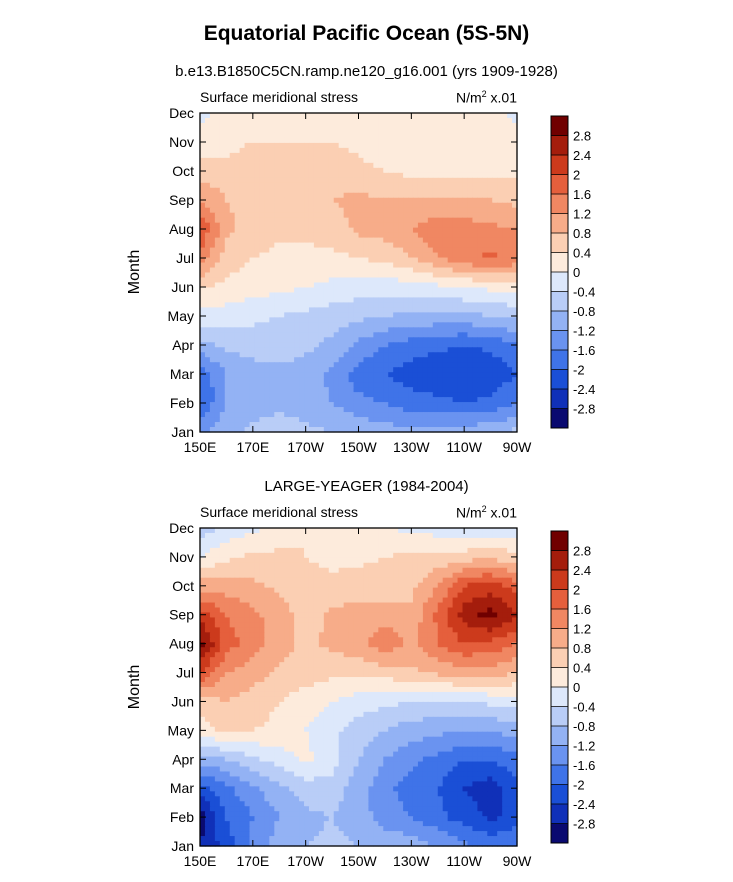 Image resolution: width=733 pixels, height=882 pixels. I want to click on colorbar-swatch, so click(559, 282).